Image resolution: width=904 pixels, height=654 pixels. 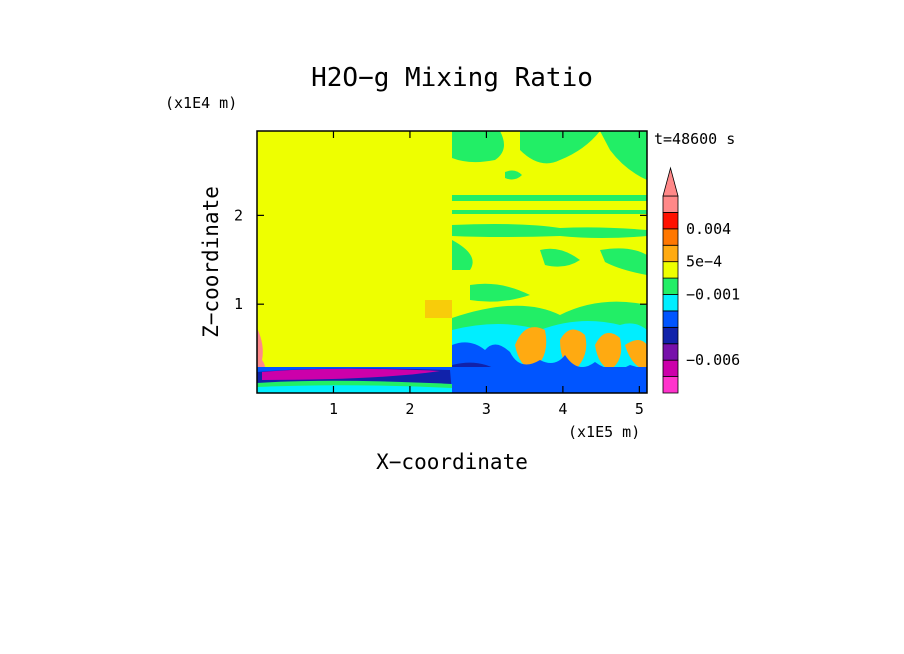 I want to click on time-label: t=48600 s, so click(x=694, y=139).